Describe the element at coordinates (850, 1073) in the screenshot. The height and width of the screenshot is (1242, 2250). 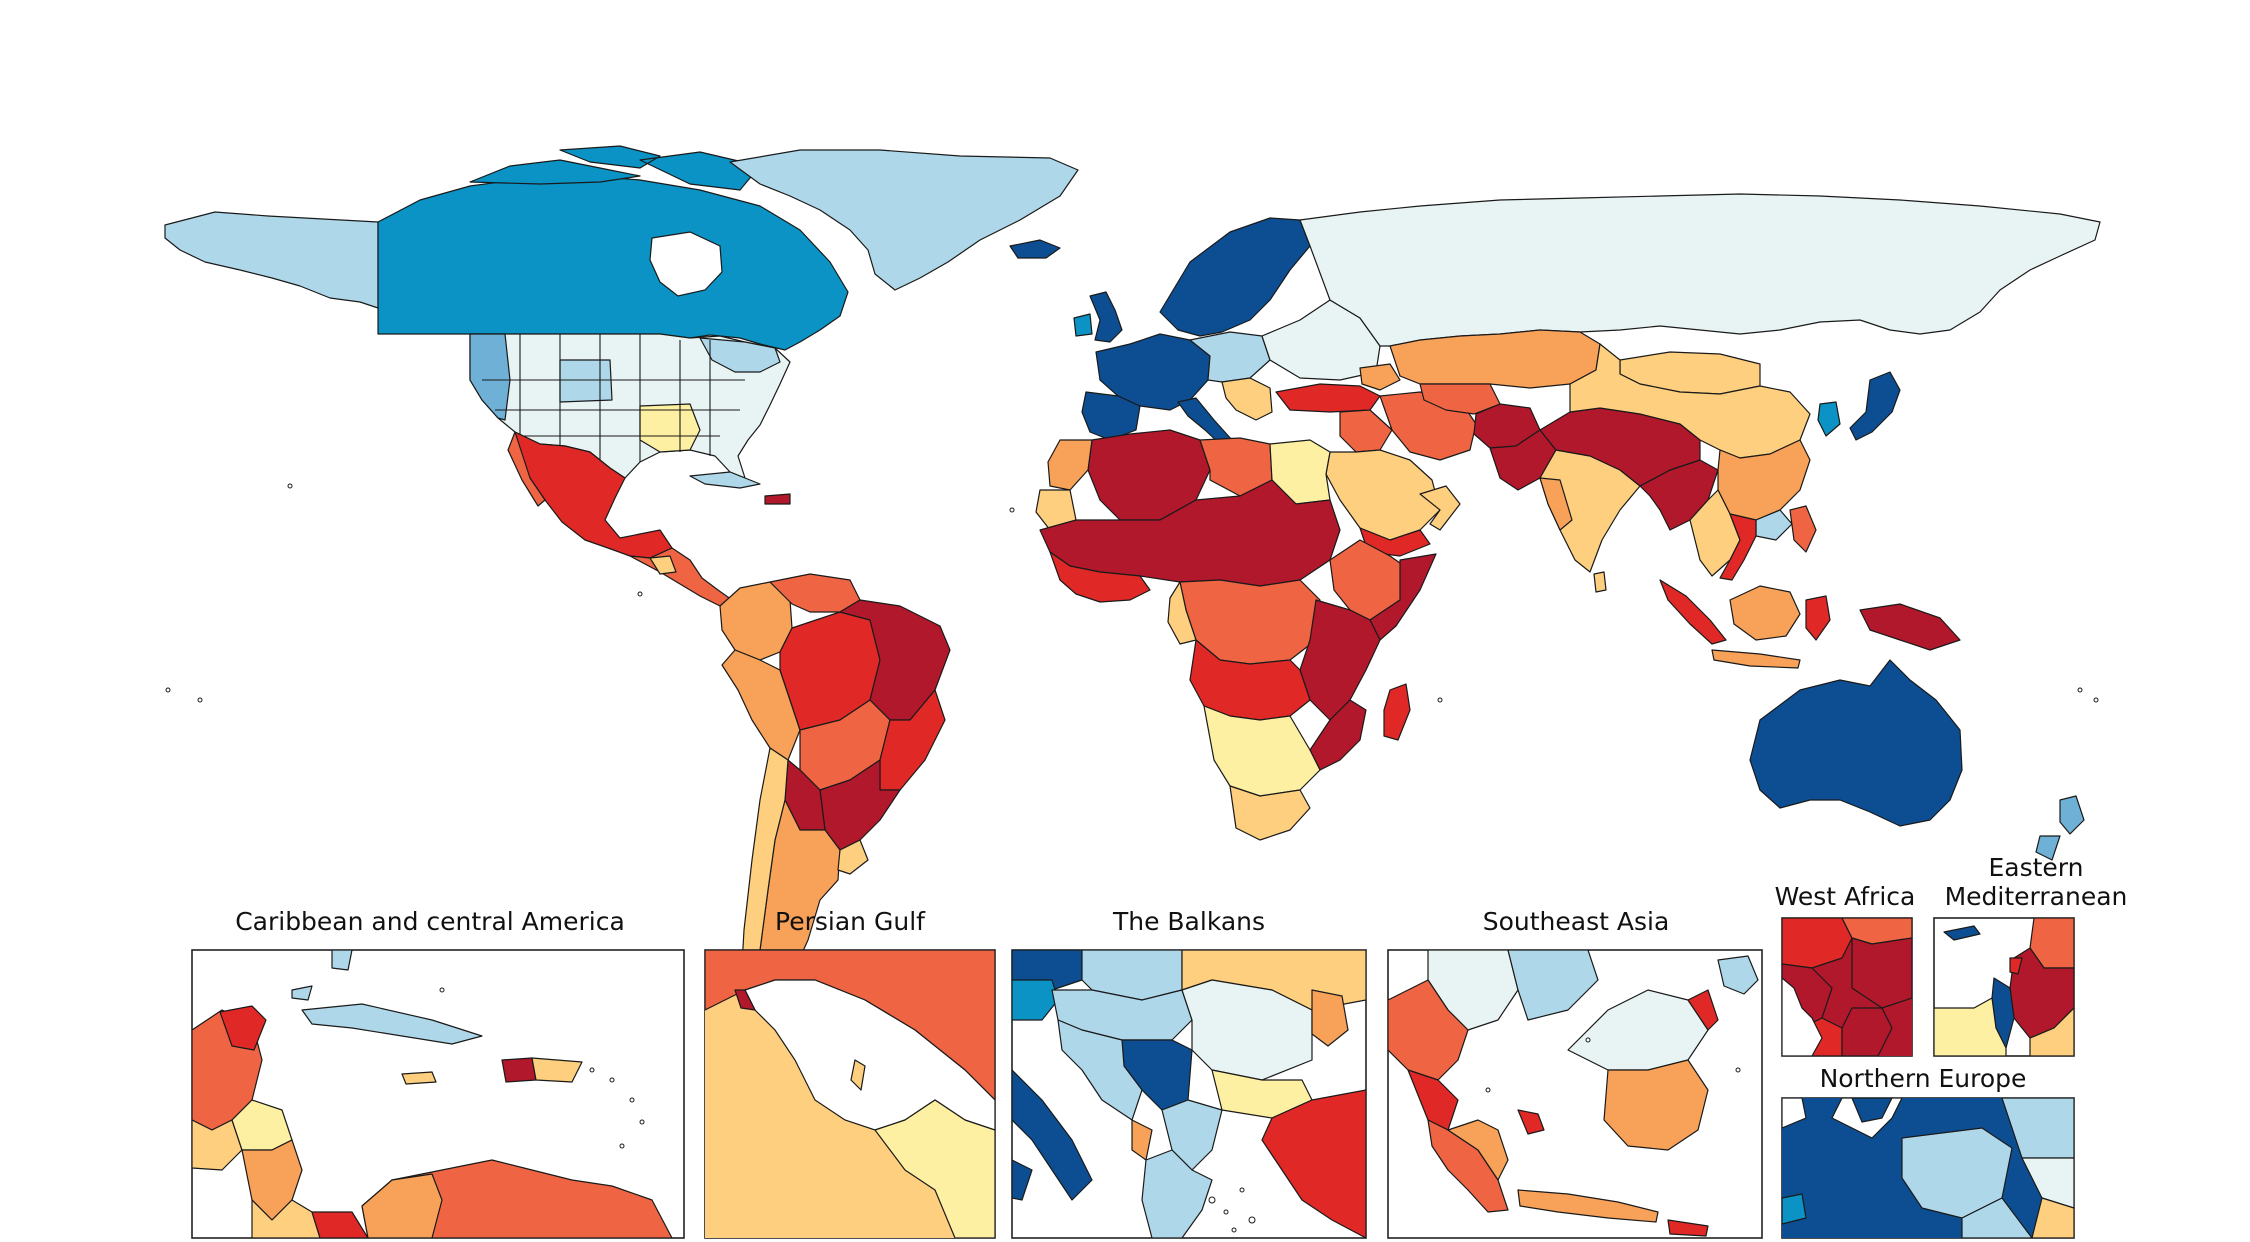
I see `inset-persian-gulf: Persian Gulf` at that location.